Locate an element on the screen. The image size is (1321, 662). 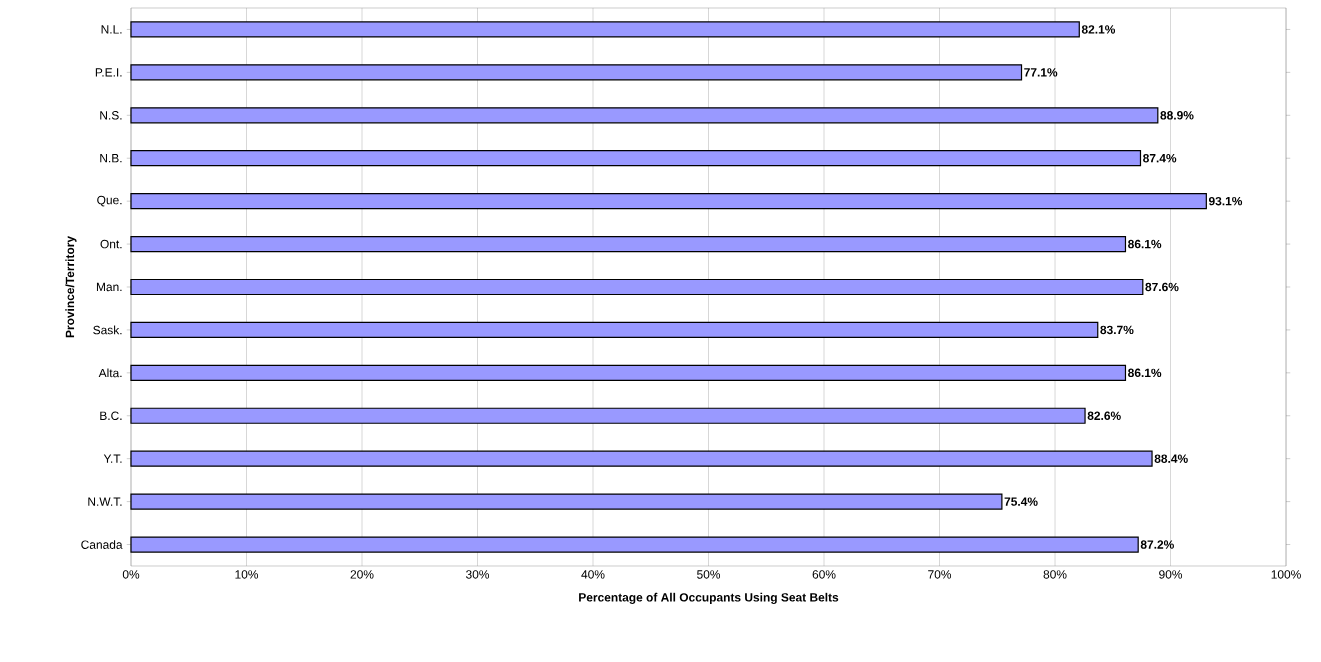
y-tick-label: B.C. is located at coordinates (111, 415).